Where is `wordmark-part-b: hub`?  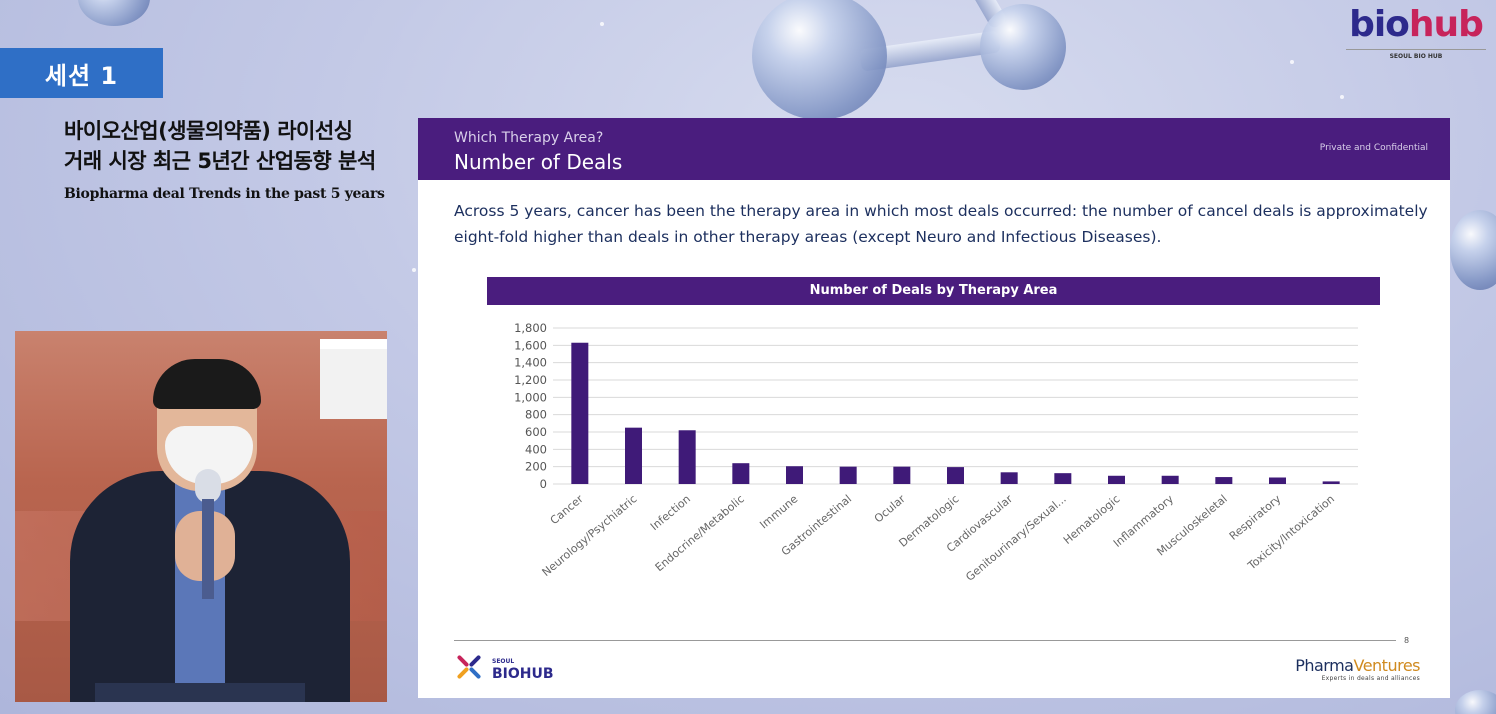 wordmark-part-b: hub is located at coordinates (1446, 24).